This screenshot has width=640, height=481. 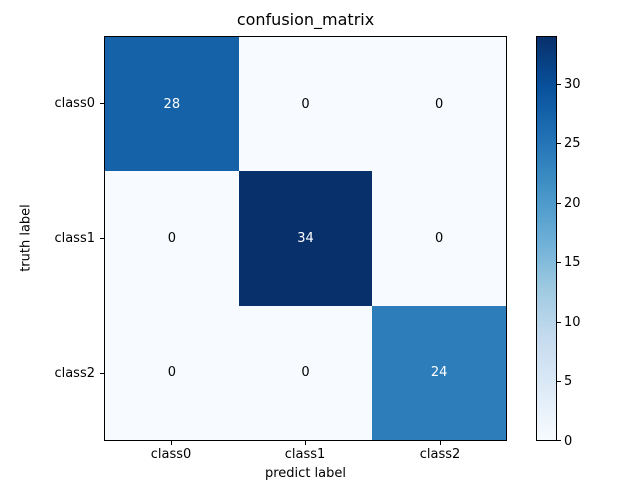 What do you see at coordinates (305, 104) in the screenshot?
I see `heatmap-cell-r0c1: 0` at bounding box center [305, 104].